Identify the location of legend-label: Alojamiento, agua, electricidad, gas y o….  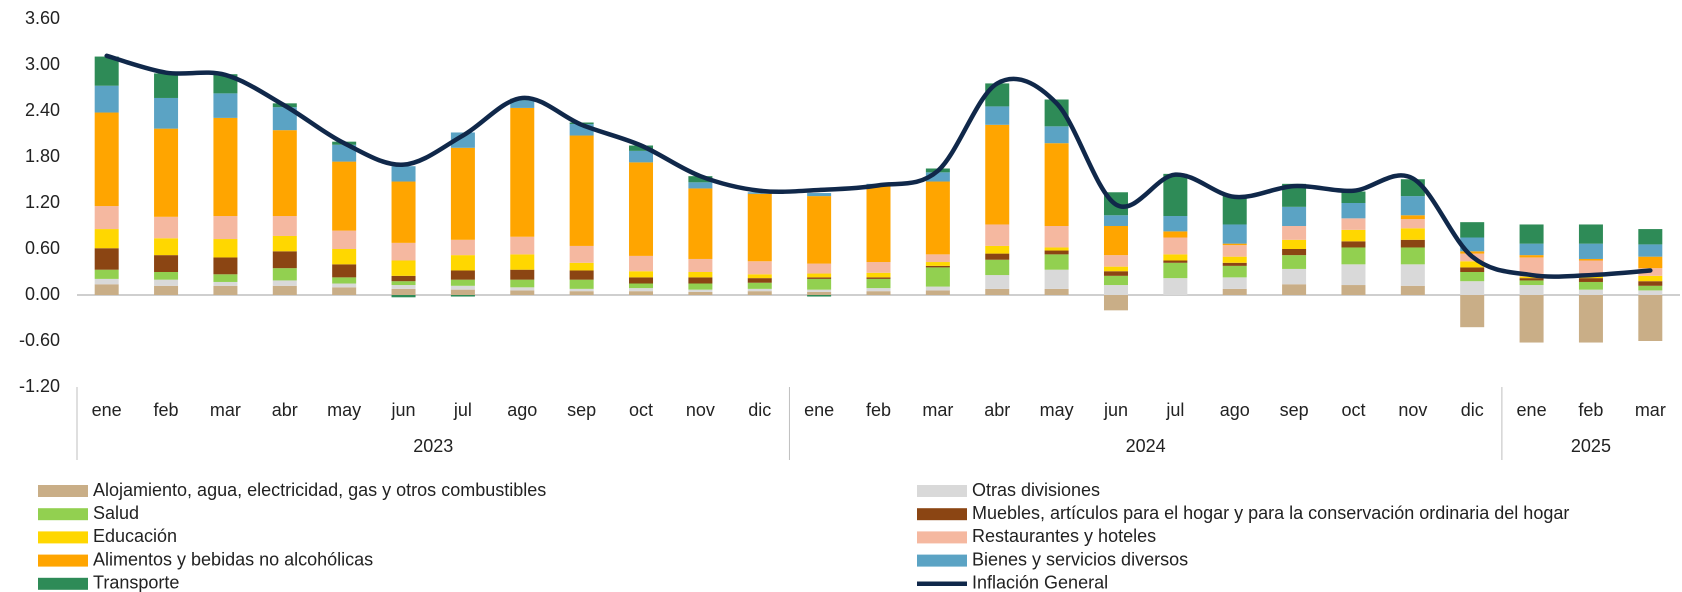
(319, 490).